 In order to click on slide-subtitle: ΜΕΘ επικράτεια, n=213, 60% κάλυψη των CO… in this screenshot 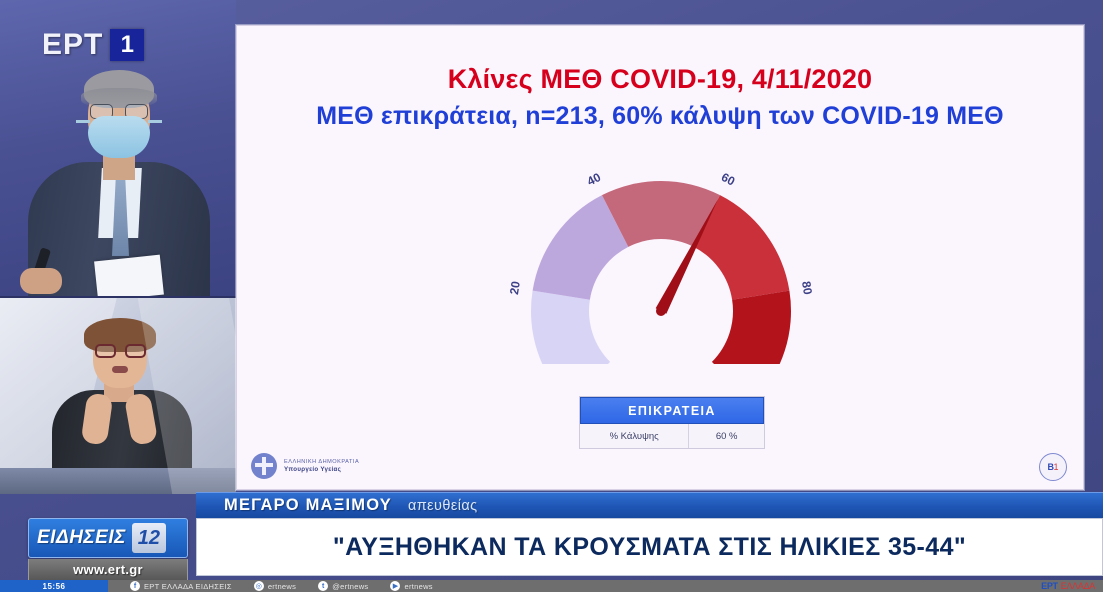, I will do `click(660, 116)`.